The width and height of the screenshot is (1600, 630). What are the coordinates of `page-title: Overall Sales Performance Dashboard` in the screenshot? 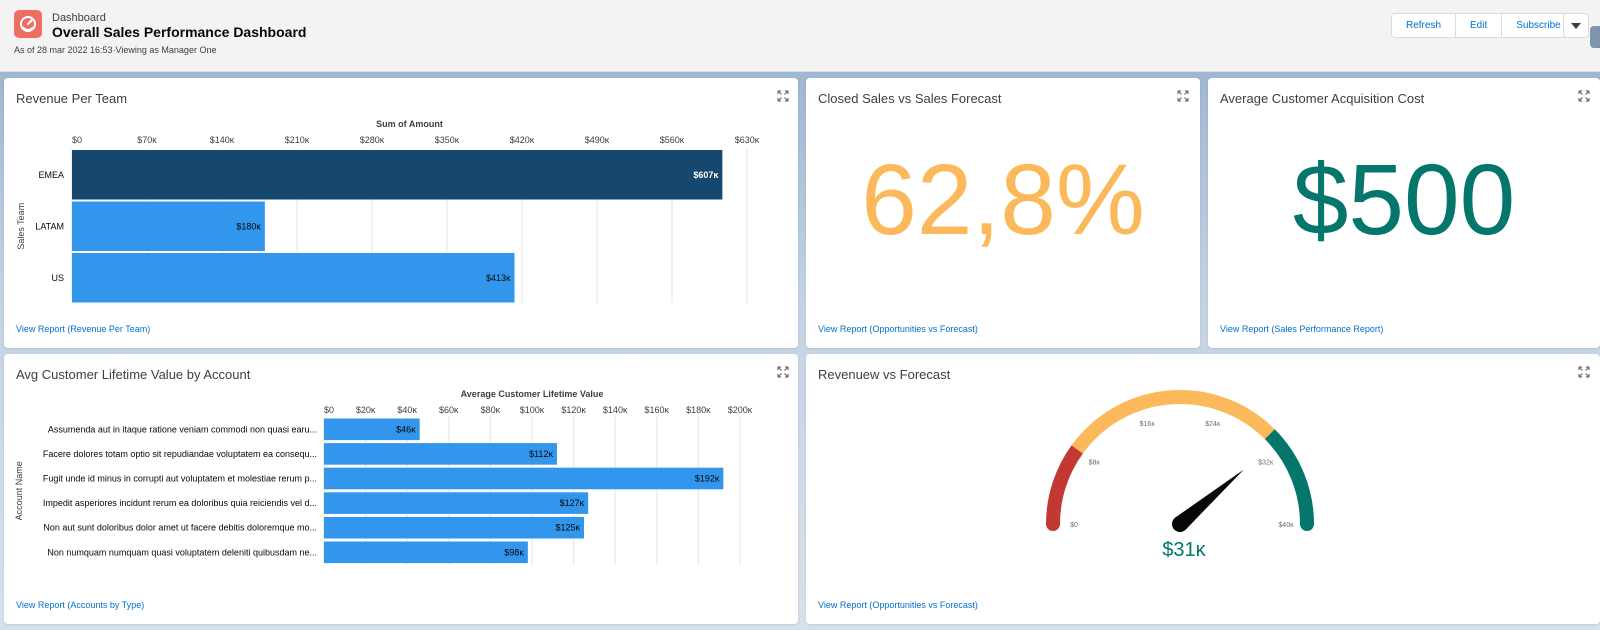 It's located at (179, 32).